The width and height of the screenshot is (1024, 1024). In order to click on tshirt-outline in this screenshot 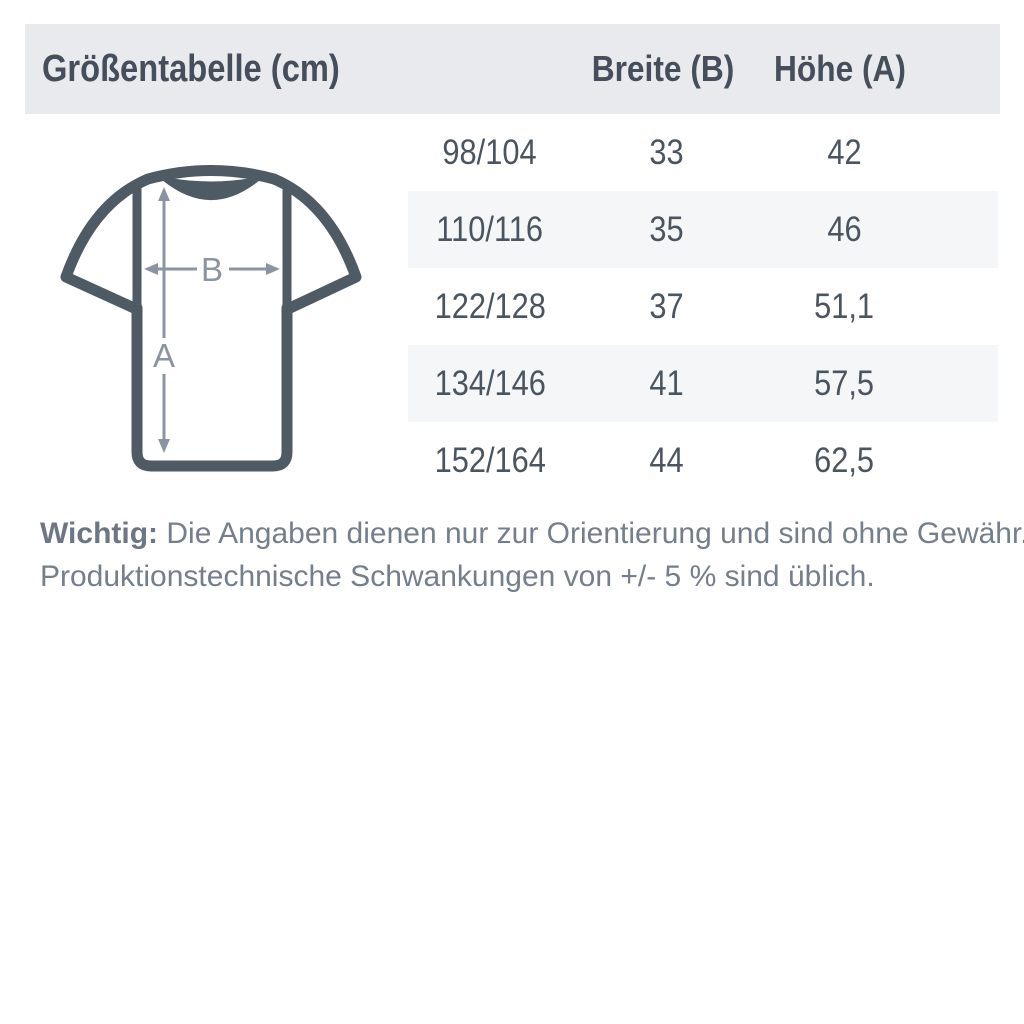, I will do `click(211, 318)`.